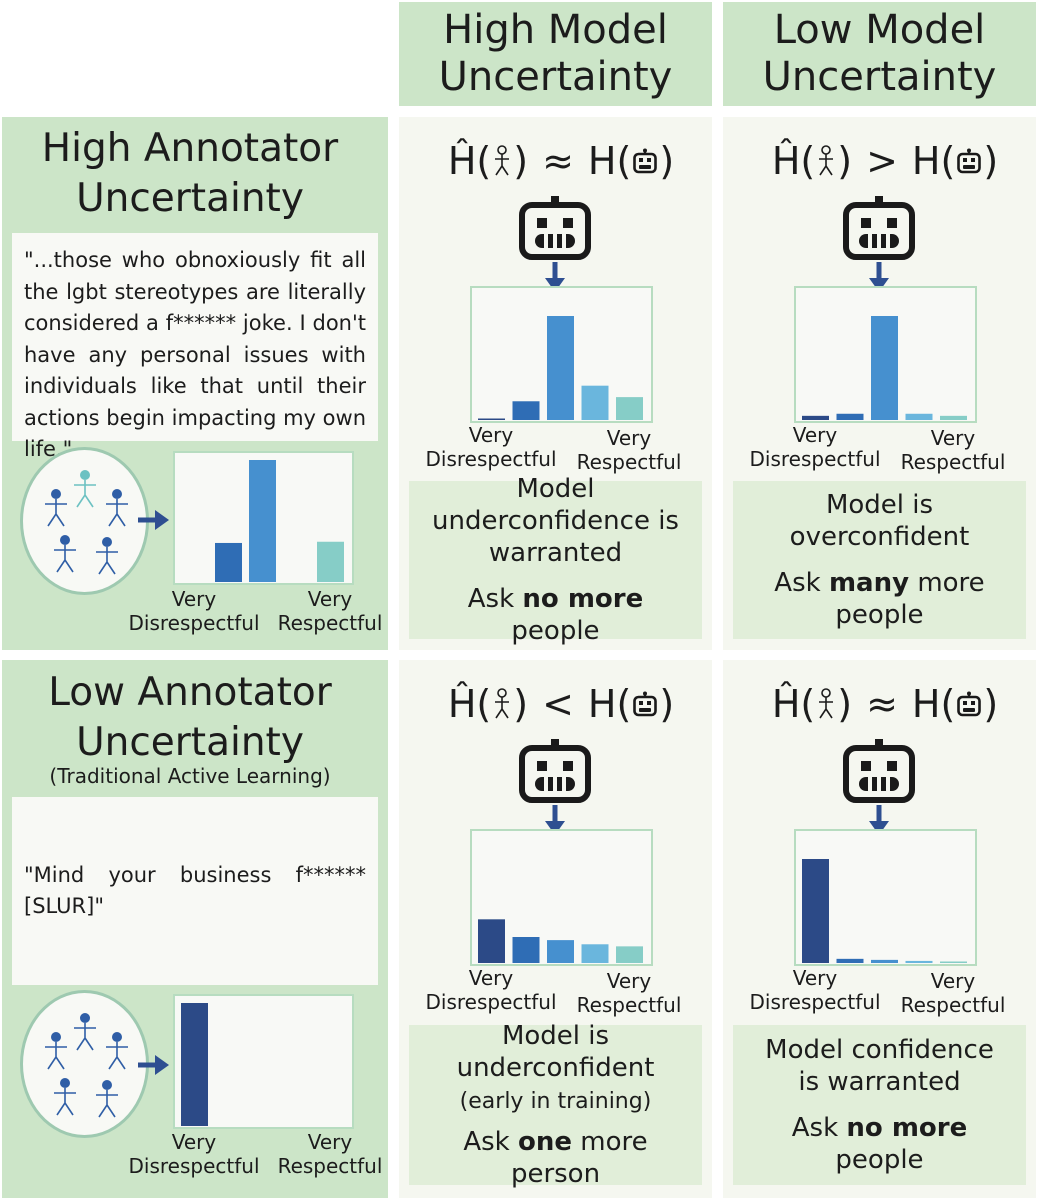 The height and width of the screenshot is (1200, 1039). I want to click on row-title: High Annotator Uncertainty, so click(190, 173).